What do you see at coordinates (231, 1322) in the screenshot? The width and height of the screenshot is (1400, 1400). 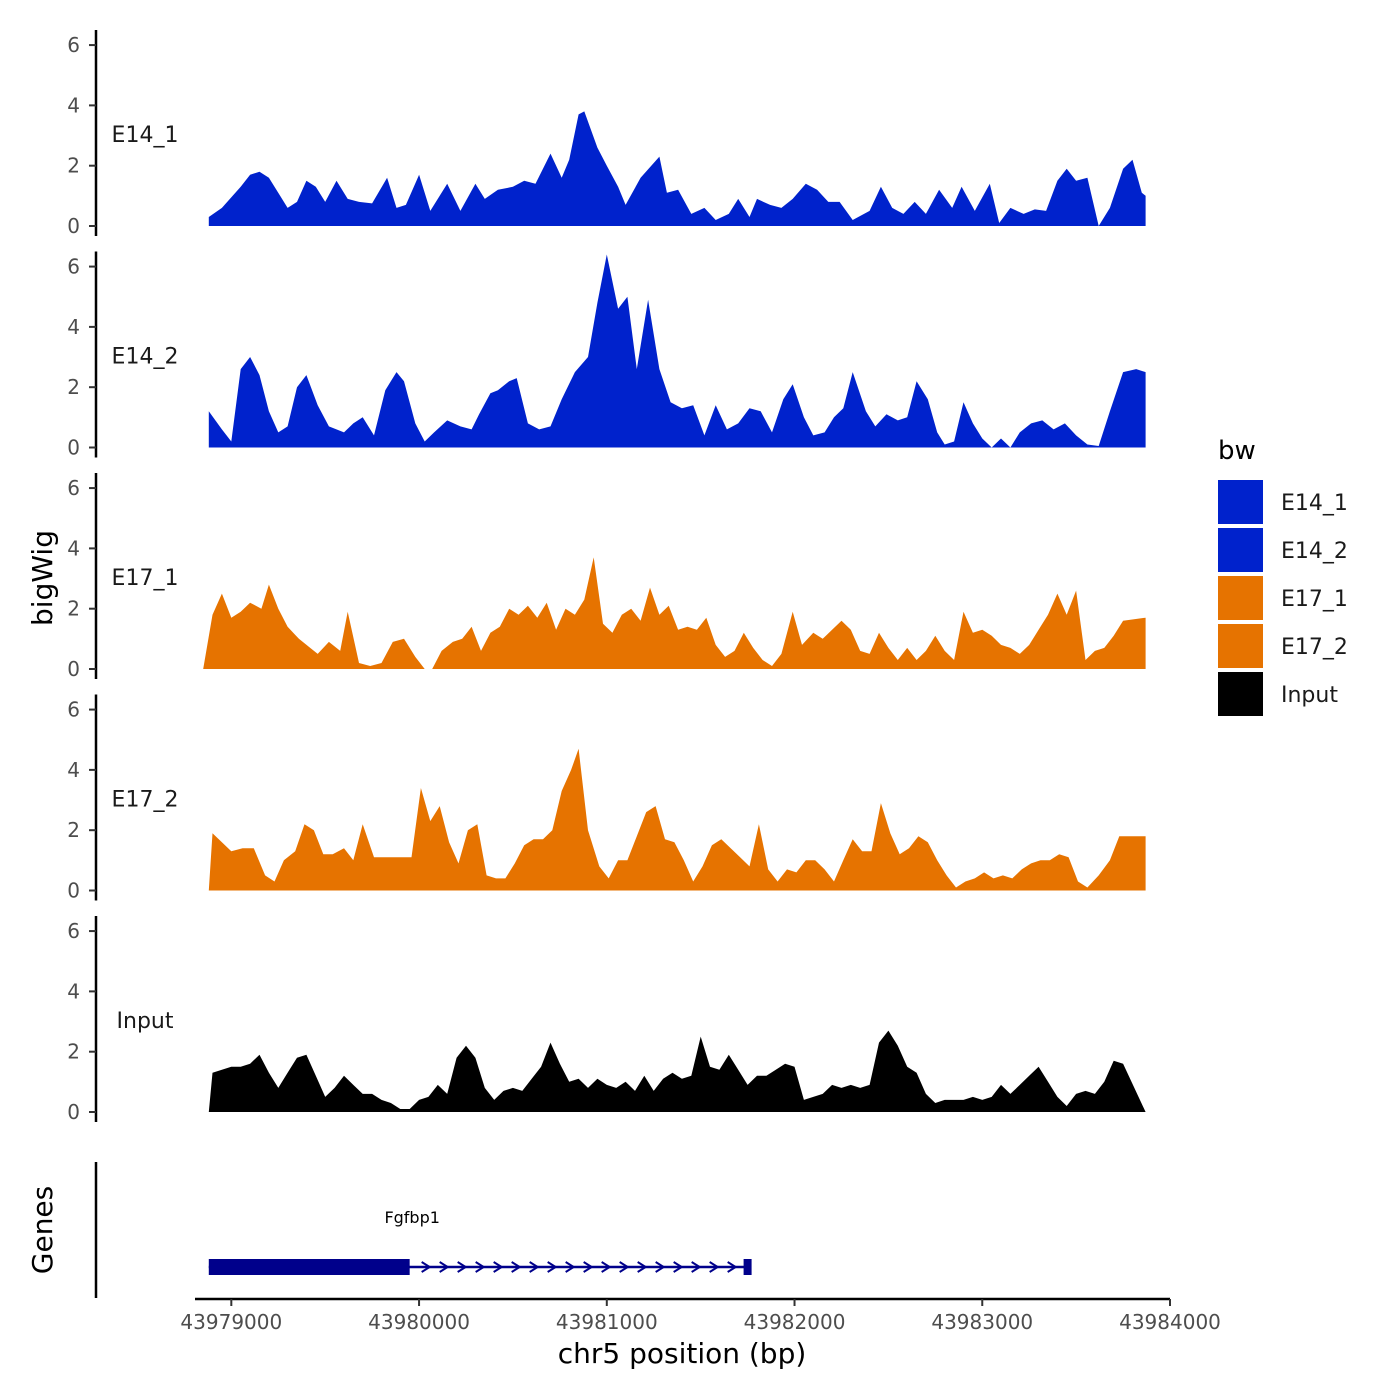 I see `x-tick-label: 43979000` at bounding box center [231, 1322].